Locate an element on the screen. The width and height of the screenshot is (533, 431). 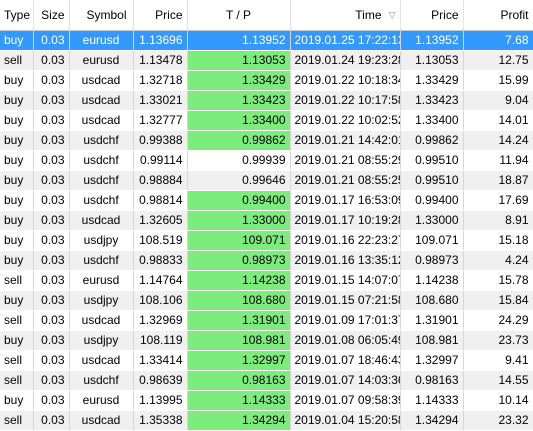
cell-time: 2019.01.17 10:19:28 is located at coordinates (345, 220).